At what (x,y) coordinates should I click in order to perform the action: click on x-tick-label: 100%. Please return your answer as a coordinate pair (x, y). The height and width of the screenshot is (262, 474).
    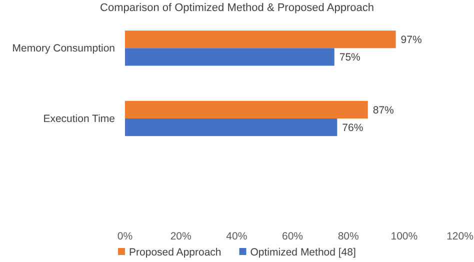
    Looking at the image, I should click on (404, 236).